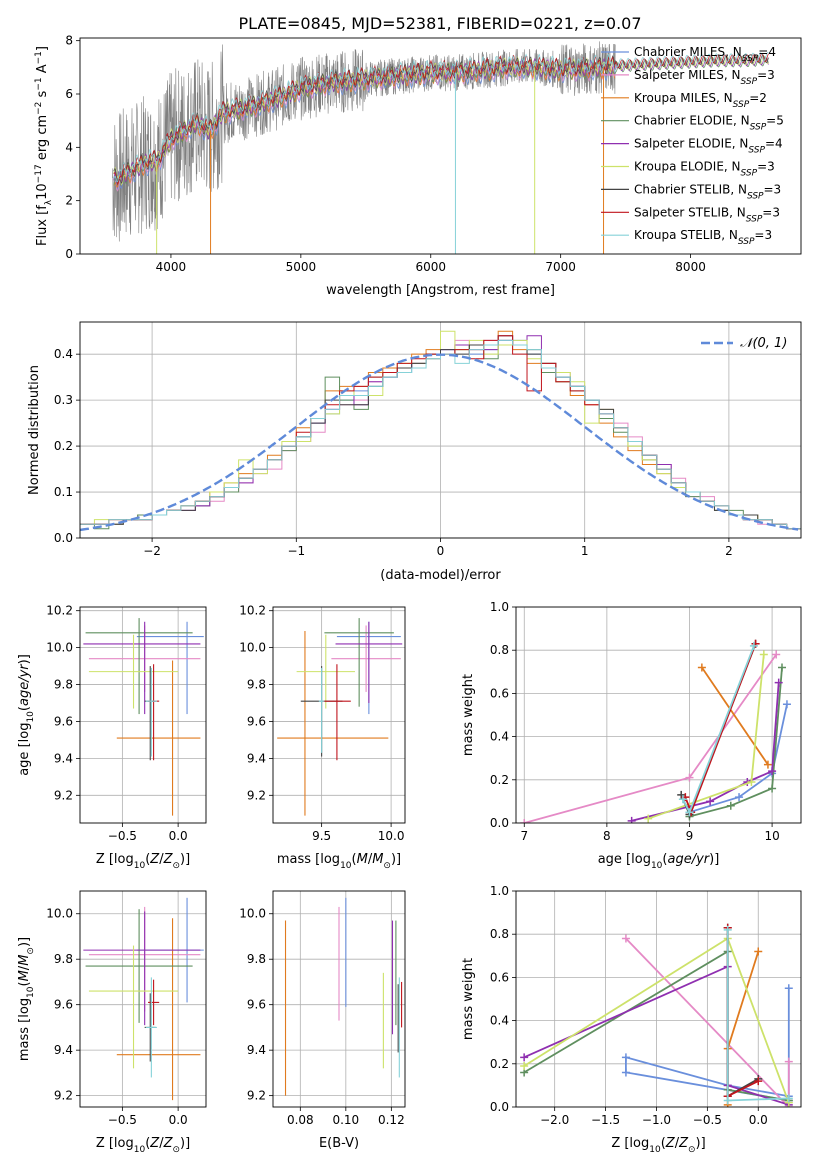  I want to click on weight_vs_Z-xtick-label: −0.5, so click(707, 1120).